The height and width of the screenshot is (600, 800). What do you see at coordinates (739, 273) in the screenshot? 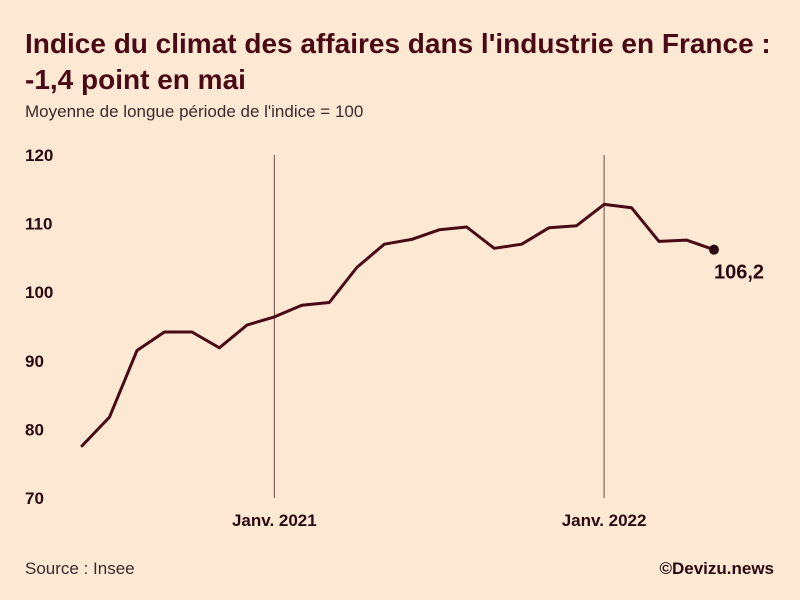
I see `end-value-label: 106,2` at bounding box center [739, 273].